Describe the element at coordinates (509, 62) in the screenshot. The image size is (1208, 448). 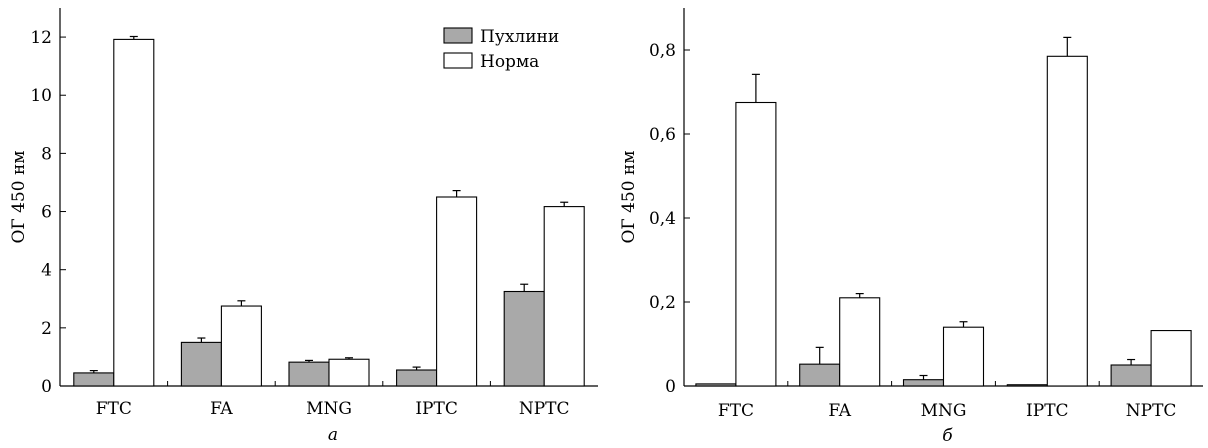
I see `legend-label-normal: Норма` at that location.